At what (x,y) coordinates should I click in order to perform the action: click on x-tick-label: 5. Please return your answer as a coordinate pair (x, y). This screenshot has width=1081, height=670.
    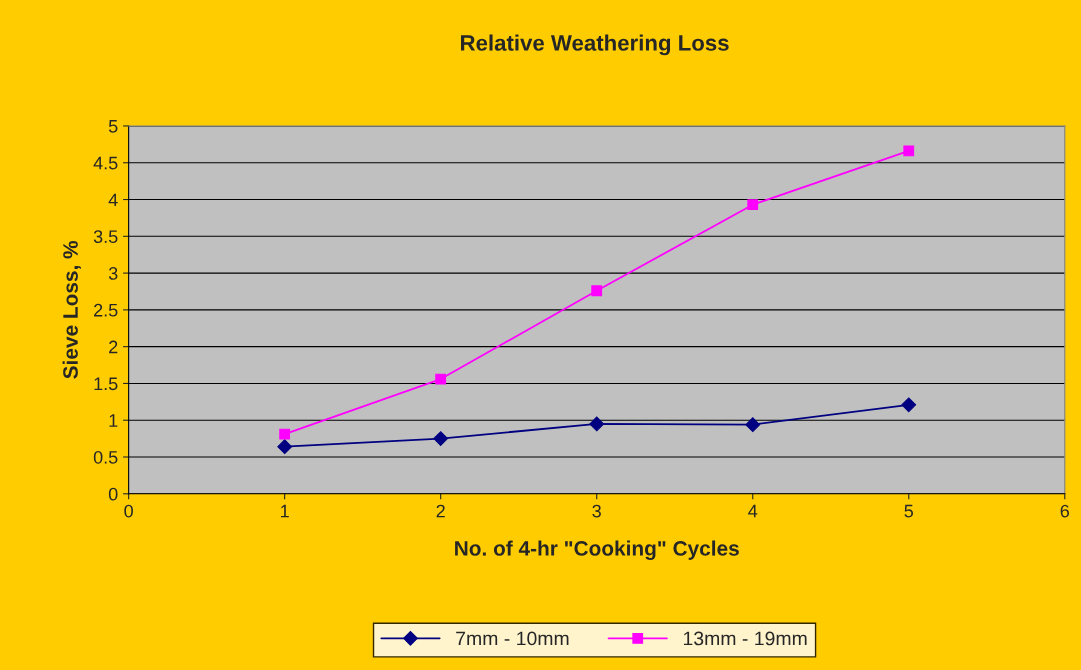
    Looking at the image, I should click on (909, 511).